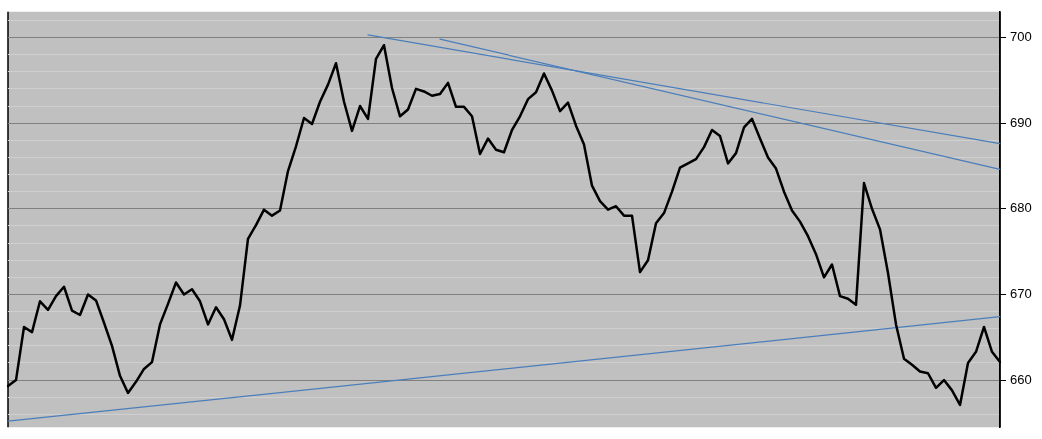  Describe the element at coordinates (1021, 37) in the screenshot. I see `y-tick-label: 700` at that location.